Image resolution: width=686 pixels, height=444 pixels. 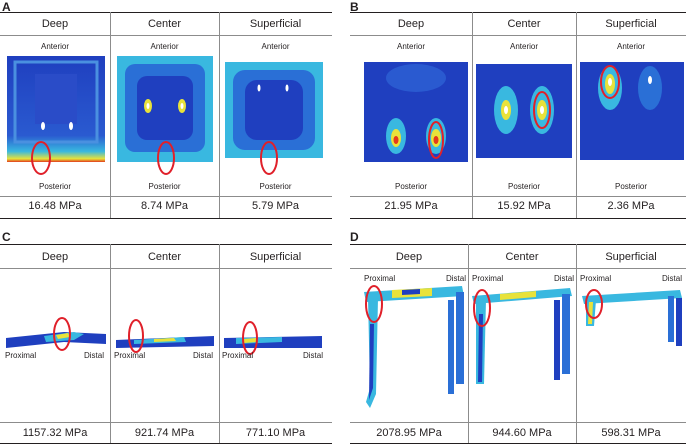 What do you see at coordinates (166, 35) in the screenshot?
I see `panel-a-head-rule` at bounding box center [166, 35].